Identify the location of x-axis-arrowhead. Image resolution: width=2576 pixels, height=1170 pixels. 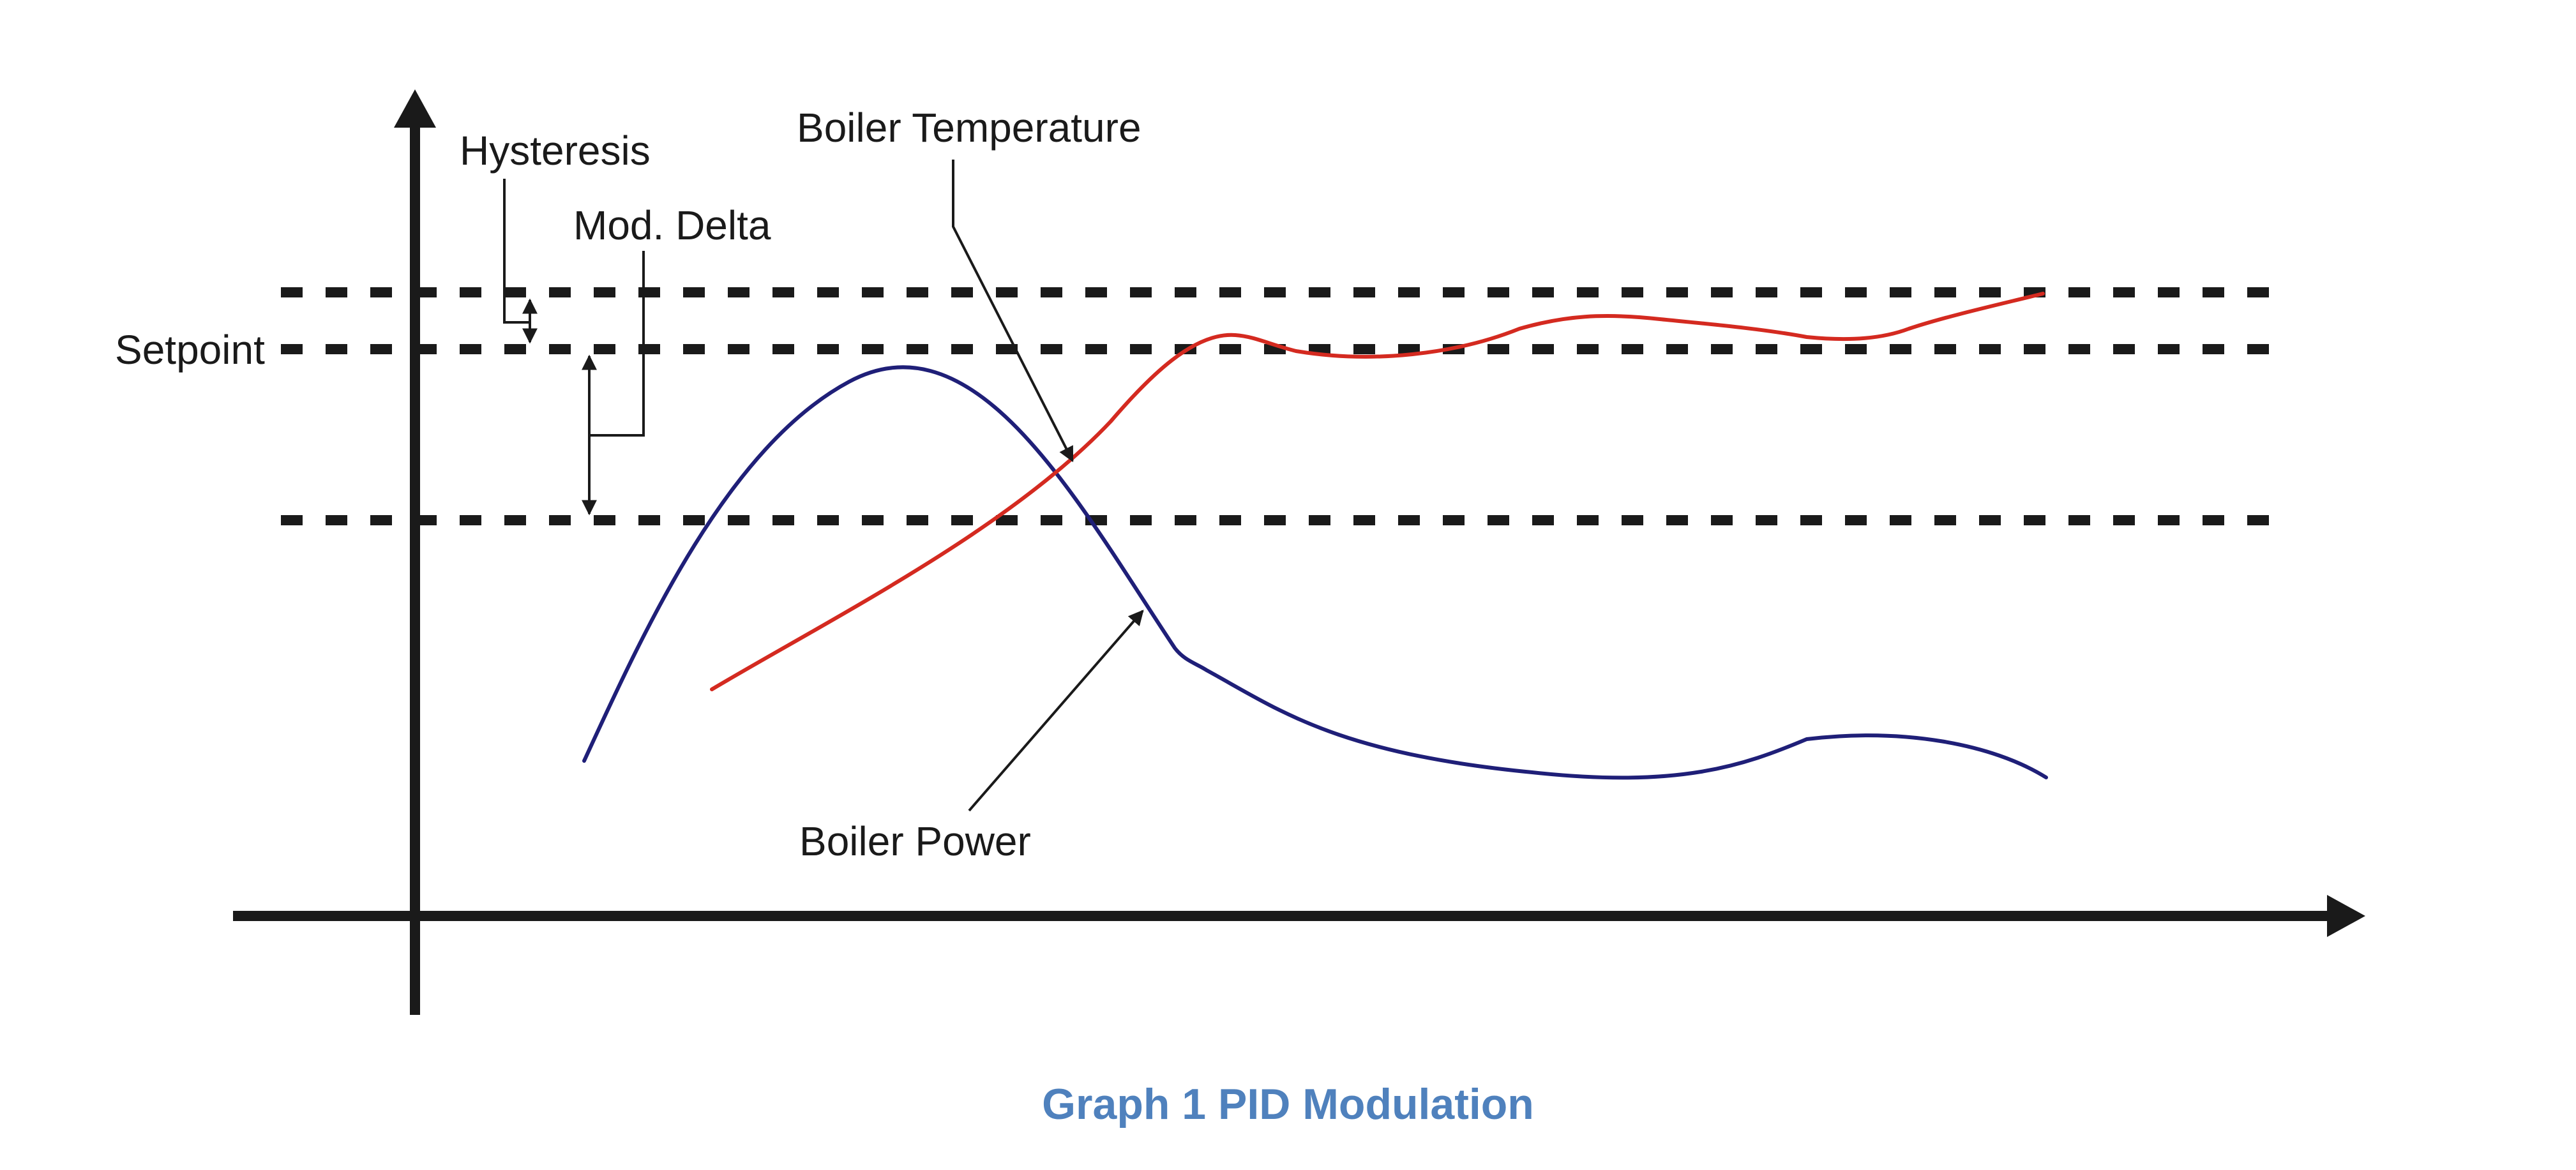
(2346, 916).